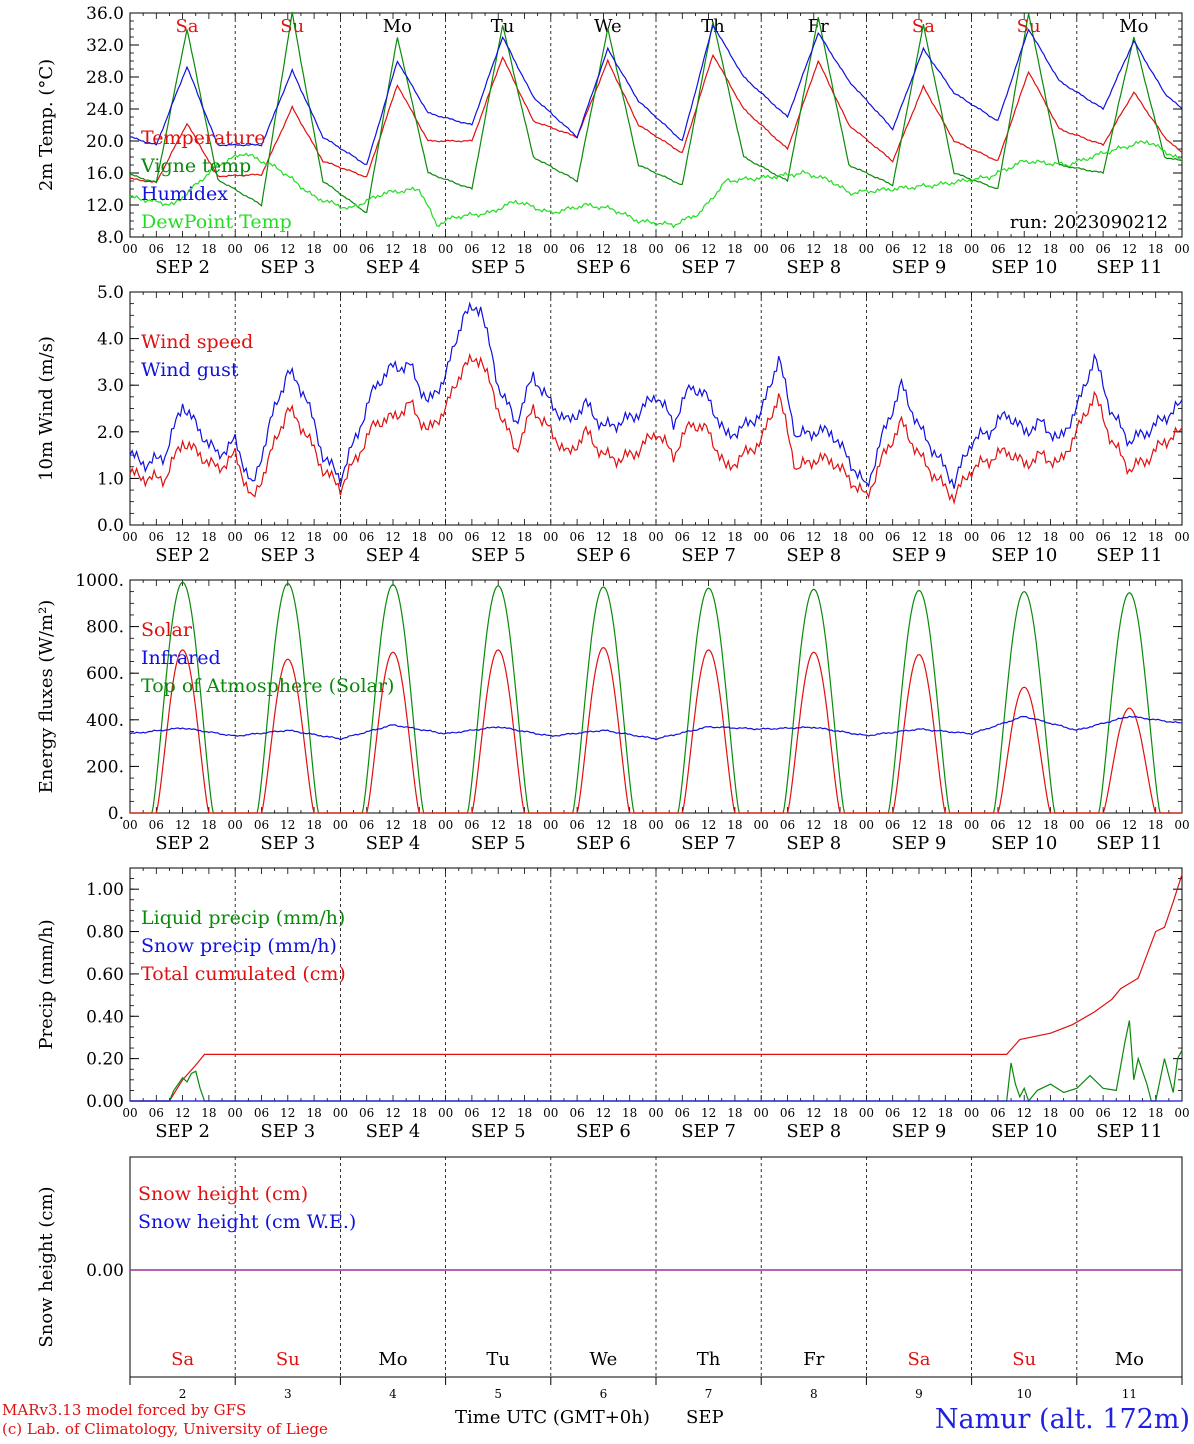 This screenshot has height=1444, width=1194. Describe the element at coordinates (105, 890) in the screenshot. I see `y-tick-label: 1.00` at that location.